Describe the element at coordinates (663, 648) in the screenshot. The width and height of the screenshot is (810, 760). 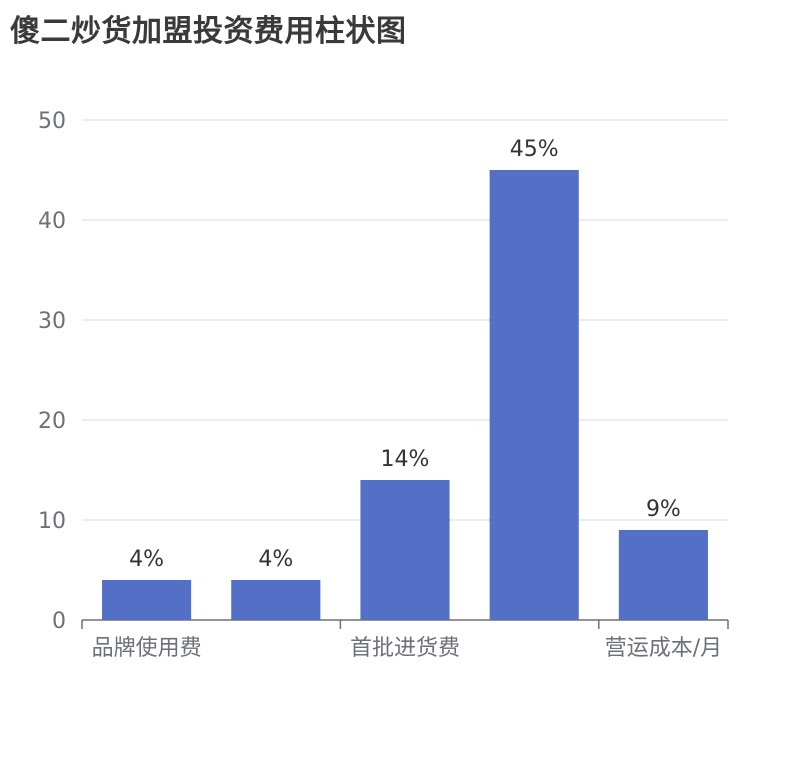
I see `x-category-label: 营运成本/月` at that location.